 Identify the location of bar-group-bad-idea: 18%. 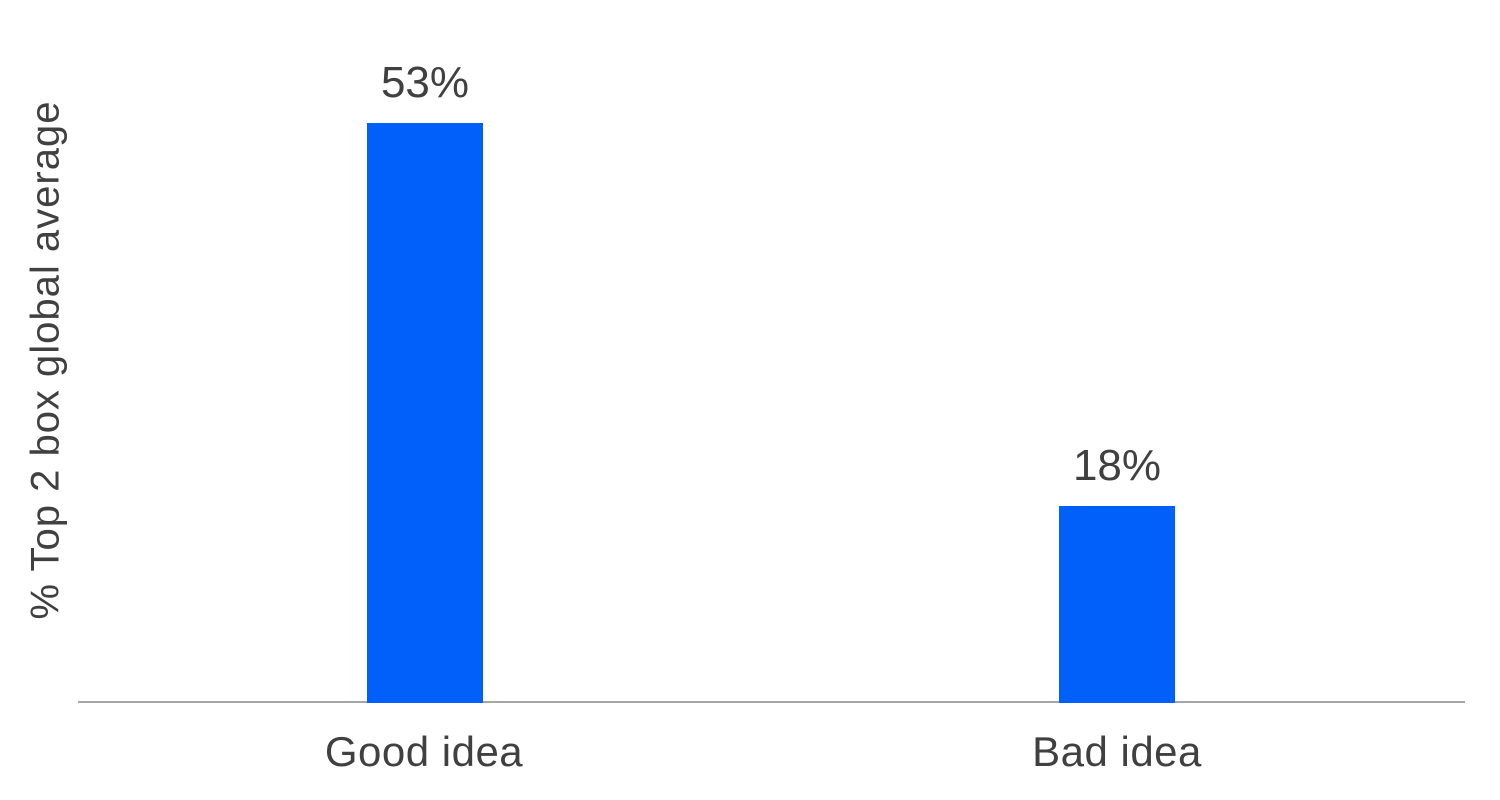
(1117, 573).